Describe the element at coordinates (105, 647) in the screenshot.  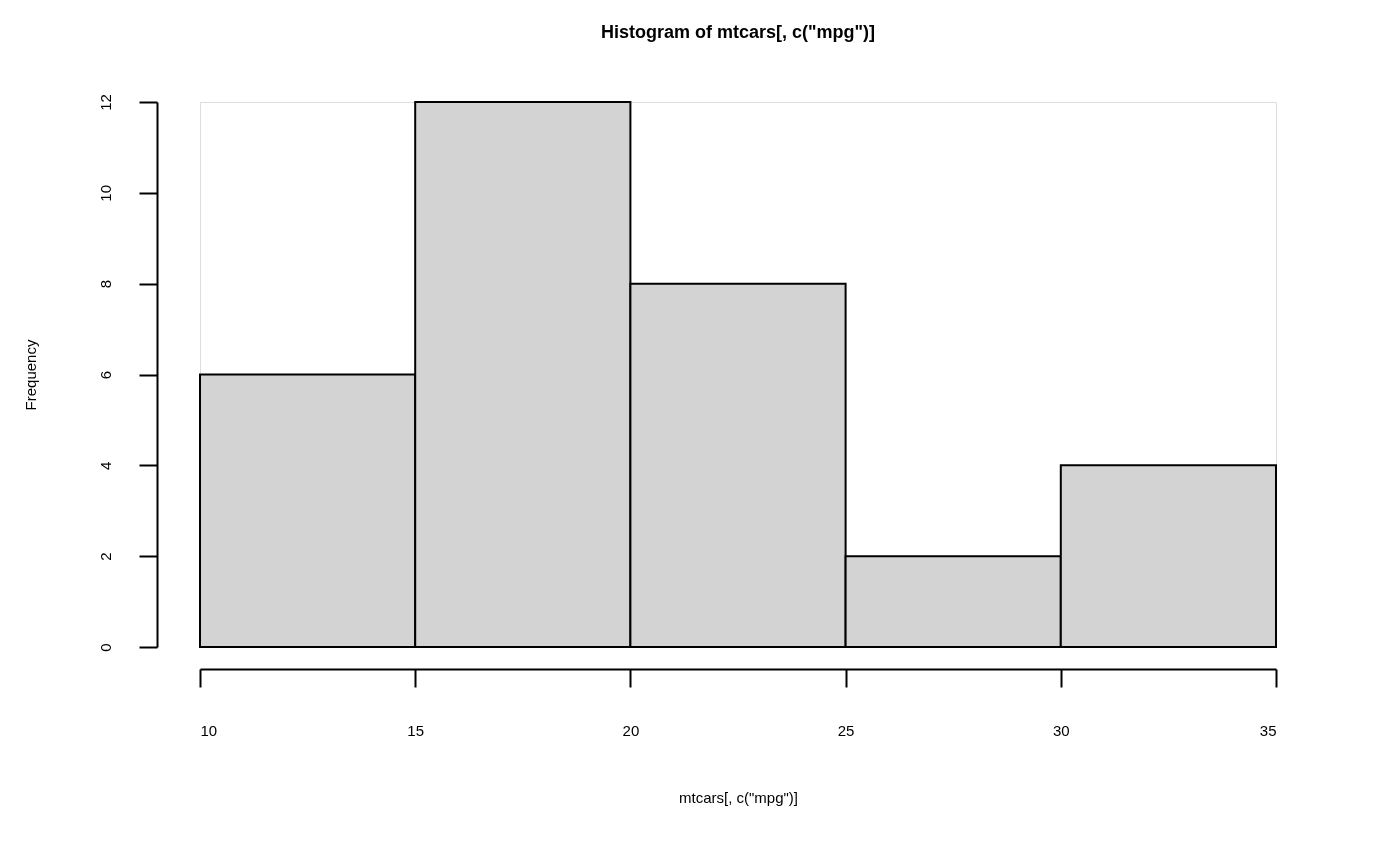
I see `y-tick-label: 0` at that location.